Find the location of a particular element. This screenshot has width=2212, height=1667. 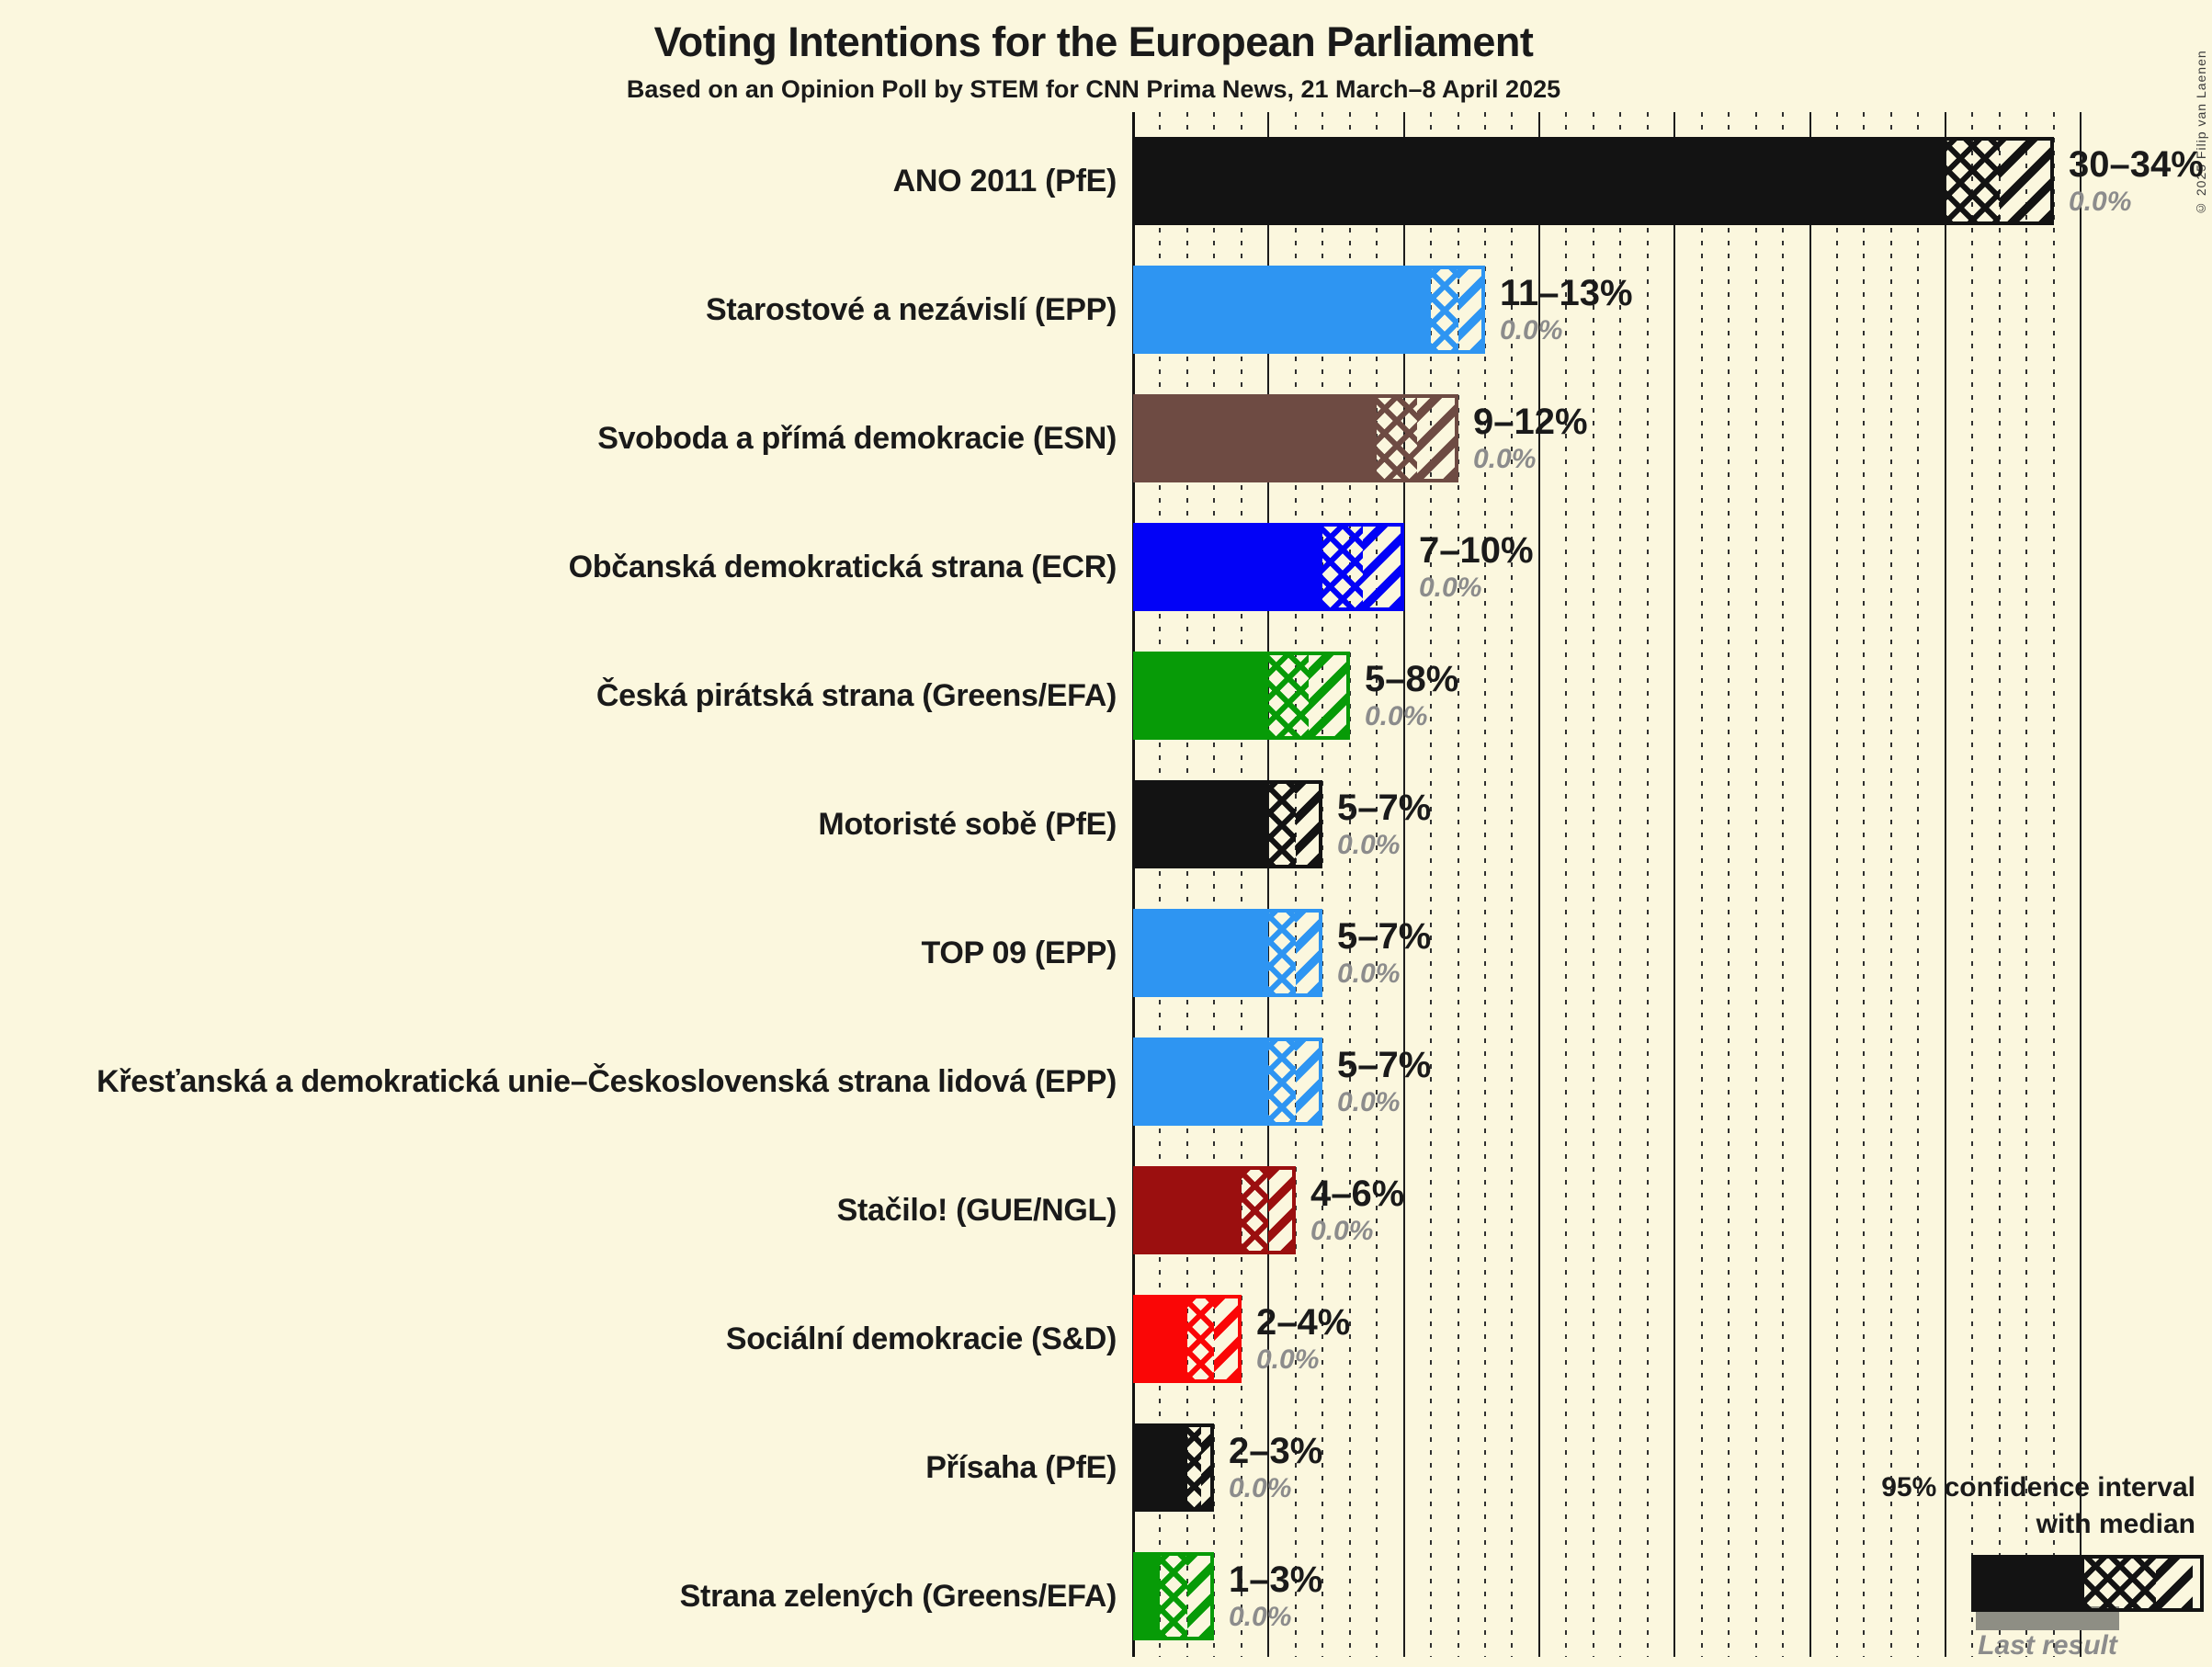

party-label: Přísaha (PfE) is located at coordinates (1021, 1467).